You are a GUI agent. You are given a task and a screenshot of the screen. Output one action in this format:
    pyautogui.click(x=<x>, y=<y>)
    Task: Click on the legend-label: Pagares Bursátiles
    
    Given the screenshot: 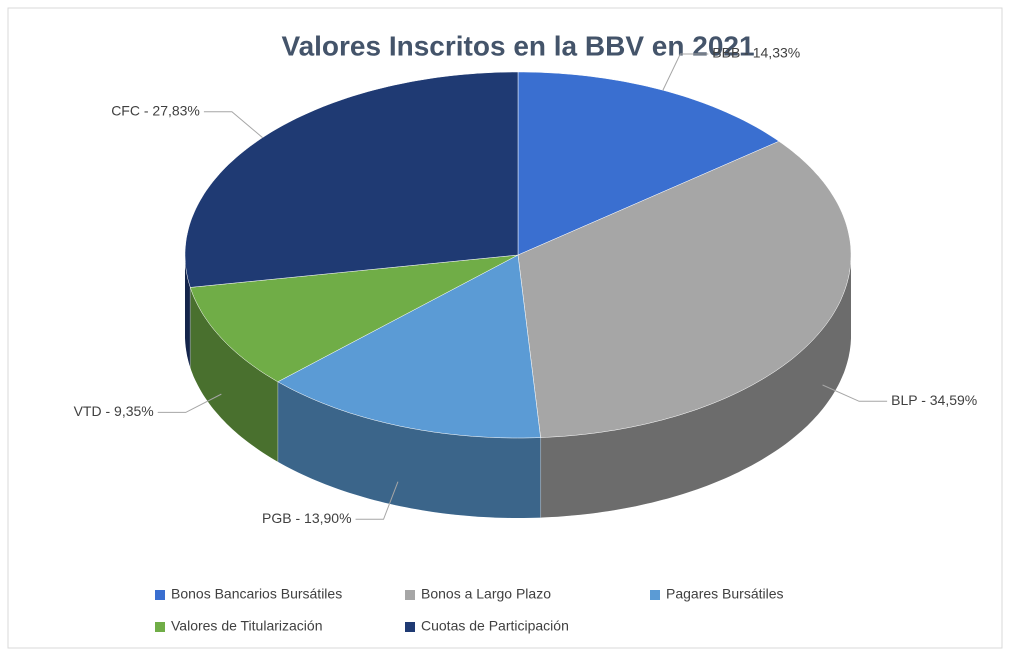 What is the action you would take?
    pyautogui.click(x=725, y=594)
    